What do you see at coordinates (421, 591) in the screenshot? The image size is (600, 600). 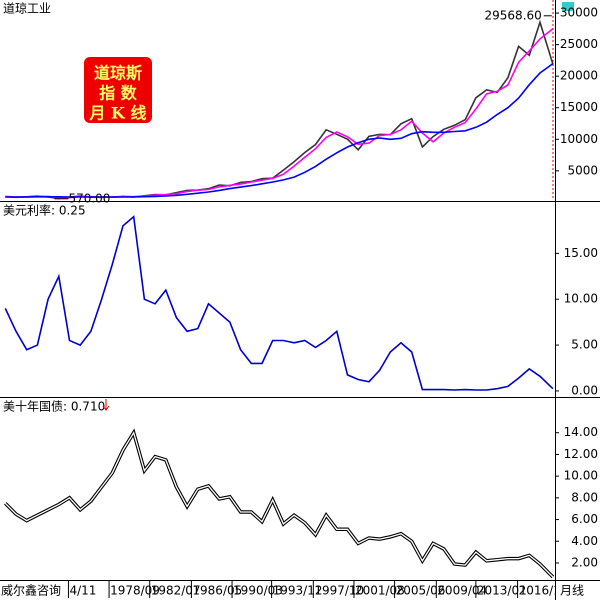 I see `x-tick-label: 2005/06` at bounding box center [421, 591].